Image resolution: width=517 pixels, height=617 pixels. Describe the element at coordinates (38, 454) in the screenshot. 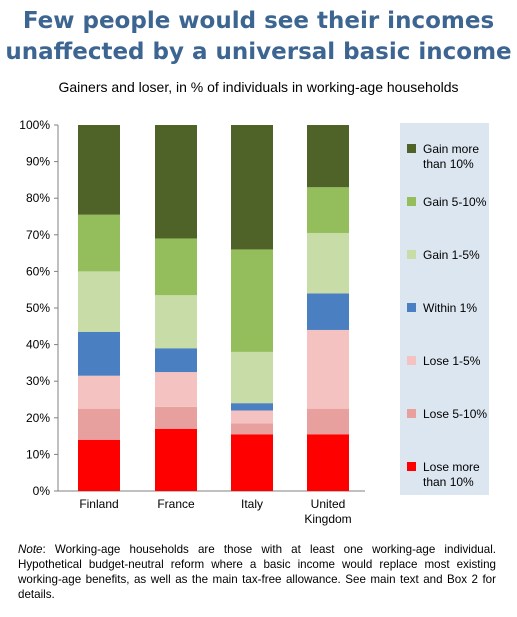

I see `y-tick-label: 10%` at that location.